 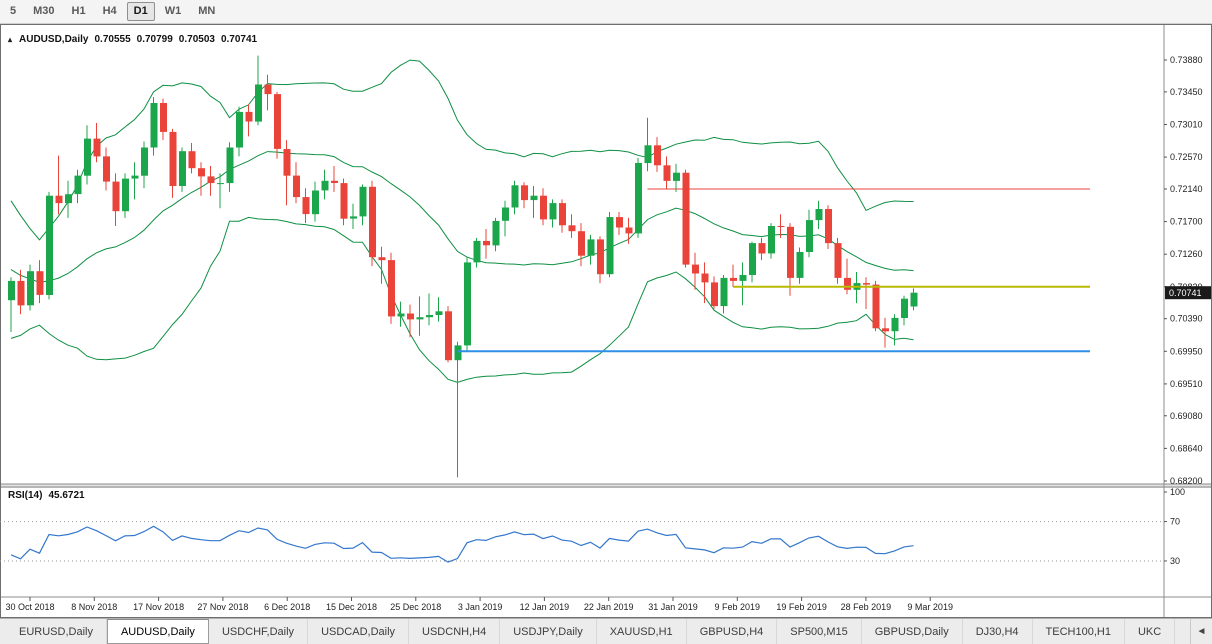 What do you see at coordinates (359, 631) in the screenshot?
I see `chart-tab-usdcad-daily: USDCAD,Daily` at bounding box center [359, 631].